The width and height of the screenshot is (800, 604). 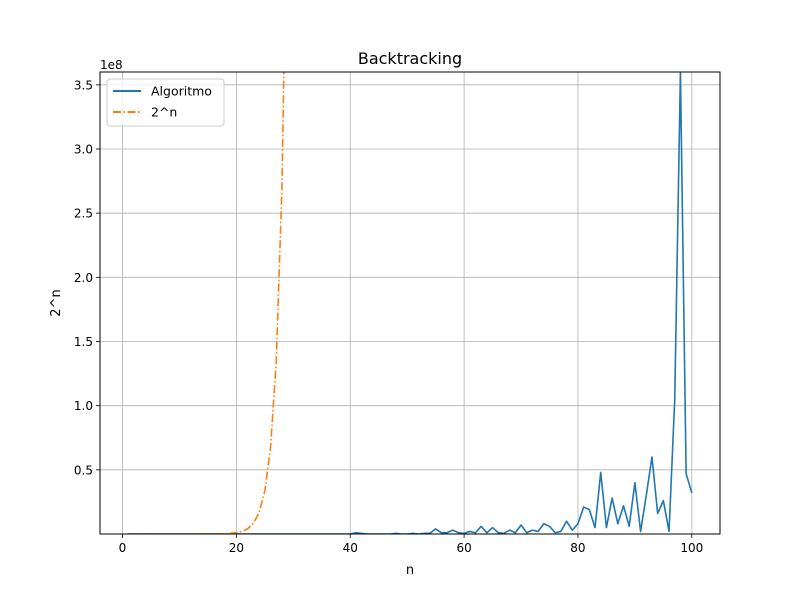 I want to click on x-tick-label: 20, so click(x=236, y=548).